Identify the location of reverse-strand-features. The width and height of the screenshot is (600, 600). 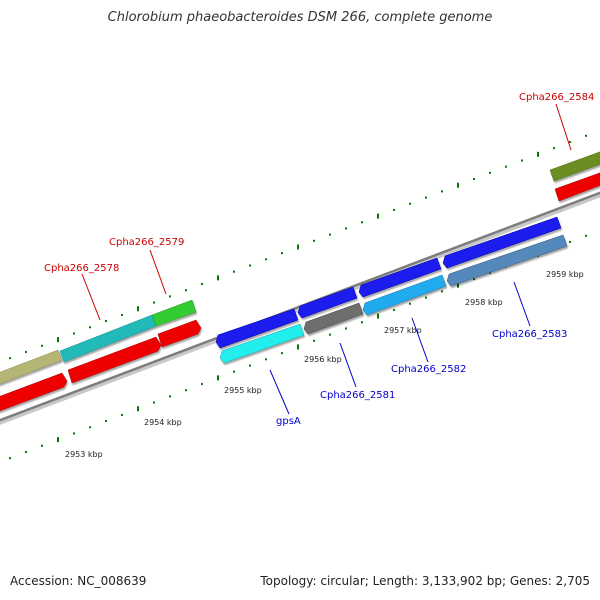
(393, 299).